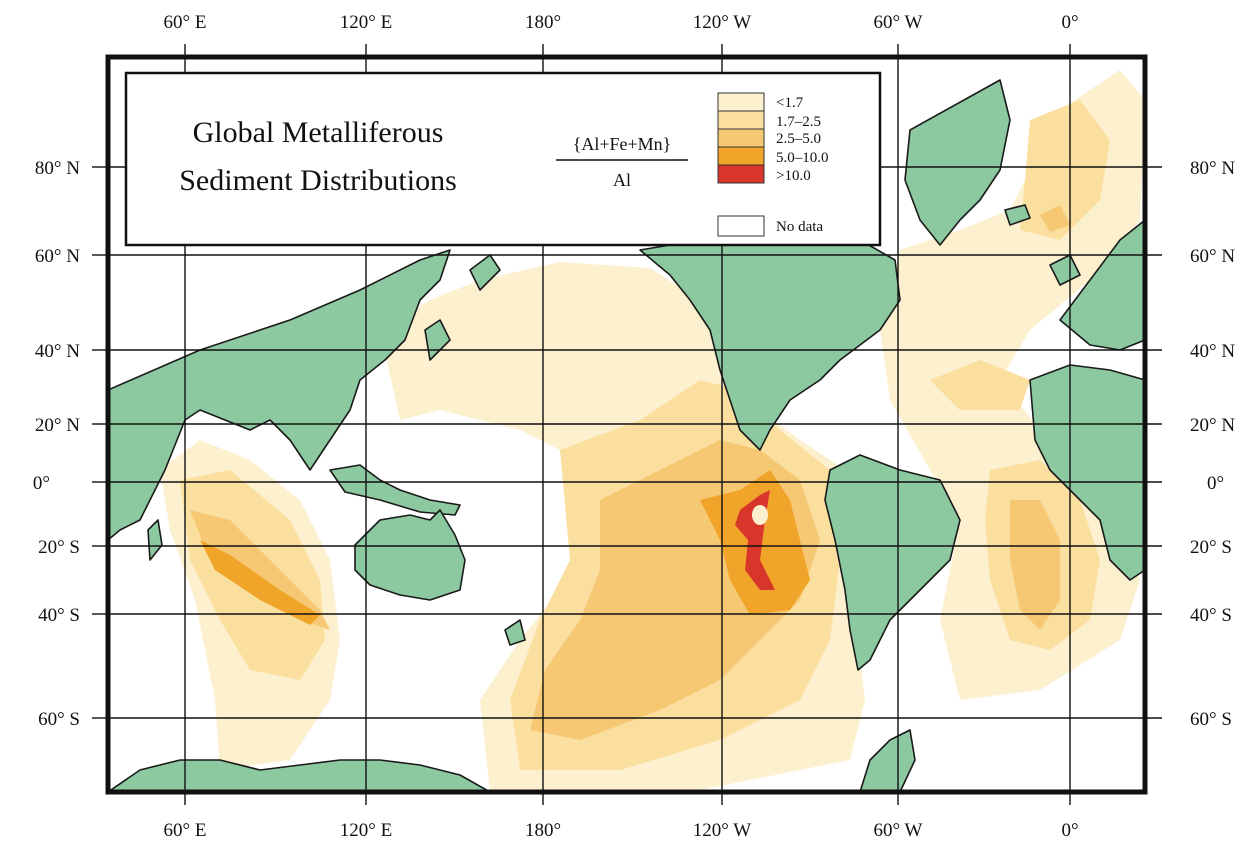 The image size is (1252, 848). I want to click on lat-label-right: 0°, so click(1215, 483).